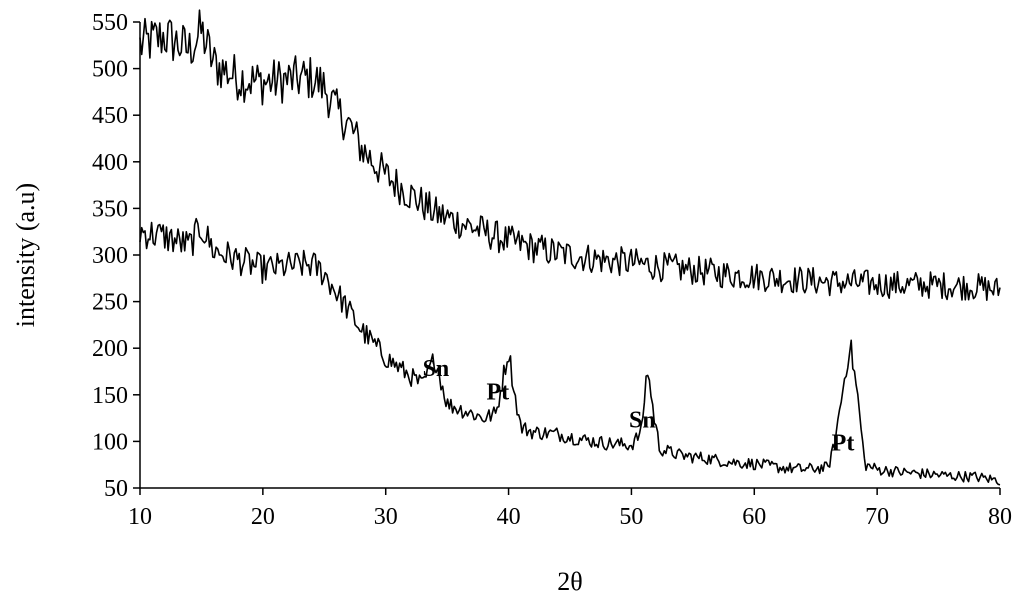 Image resolution: width=1024 pixels, height=604 pixels. Describe the element at coordinates (116, 489) in the screenshot. I see `y-tick-label: 50` at that location.